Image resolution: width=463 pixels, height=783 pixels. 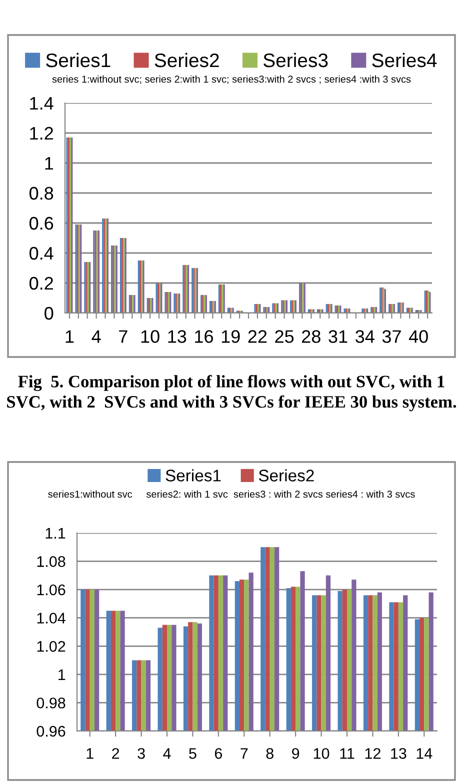 I want to click on x-tick-label: 31, so click(x=338, y=336).